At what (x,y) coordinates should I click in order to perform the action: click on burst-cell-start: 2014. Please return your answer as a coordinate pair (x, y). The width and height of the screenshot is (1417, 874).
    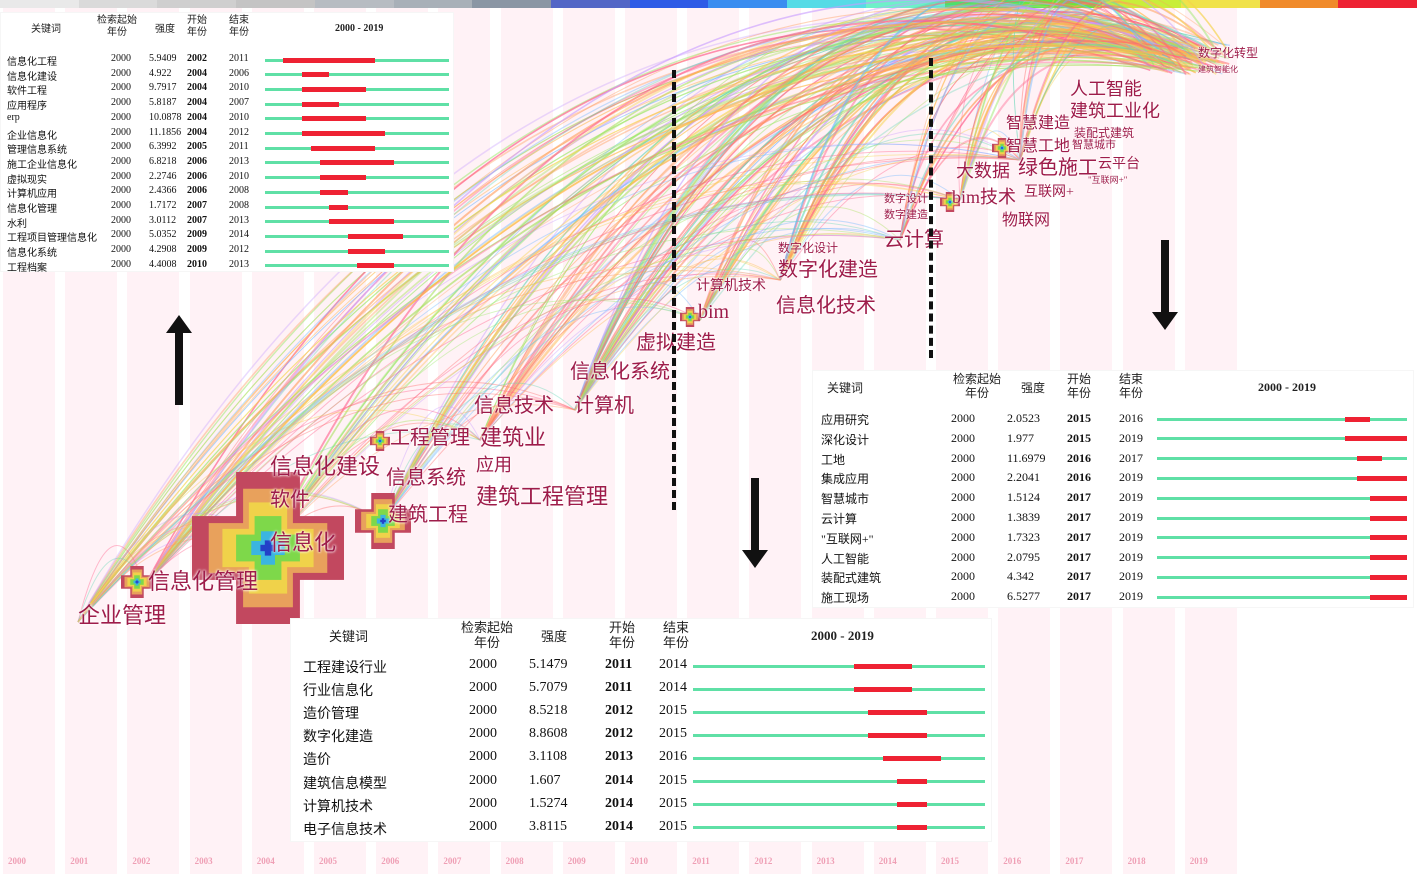
    Looking at the image, I should click on (619, 803).